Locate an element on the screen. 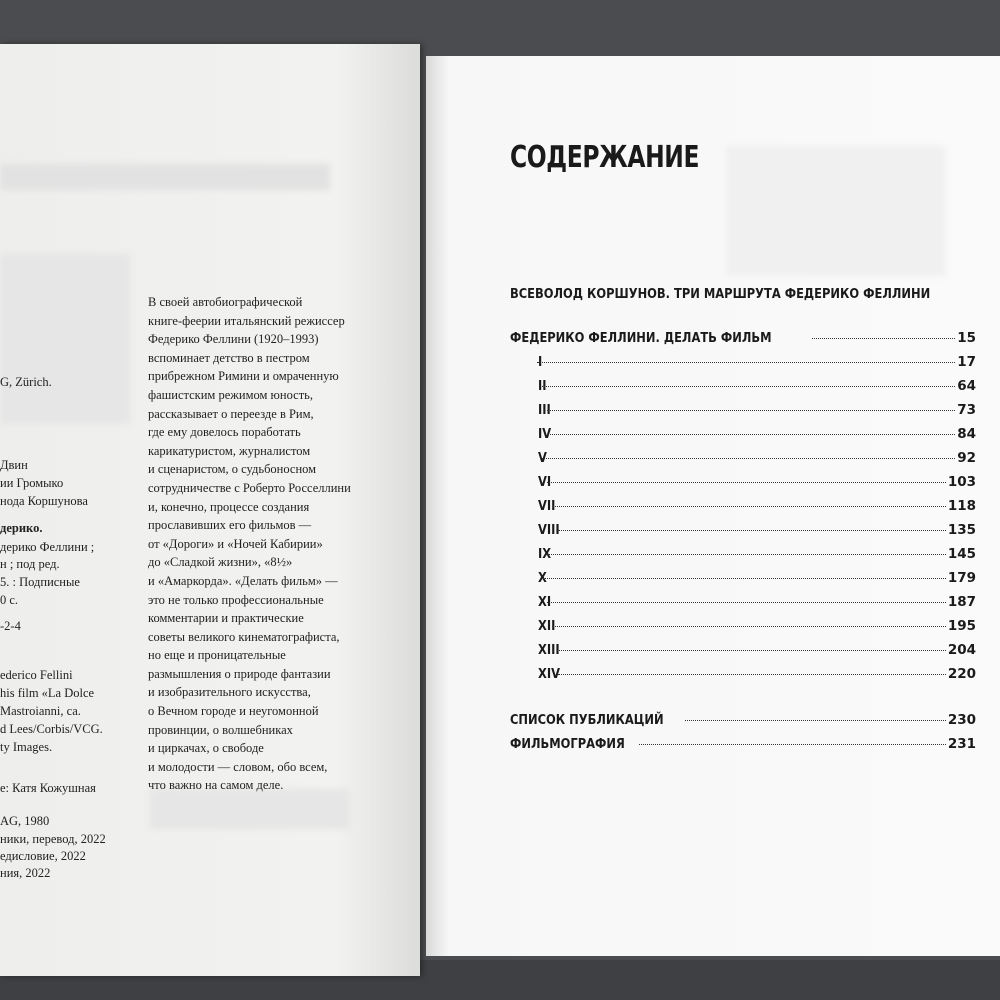 This screenshot has height=1000, width=1000. annotation-line: провинции, о волшебниках is located at coordinates (220, 729).